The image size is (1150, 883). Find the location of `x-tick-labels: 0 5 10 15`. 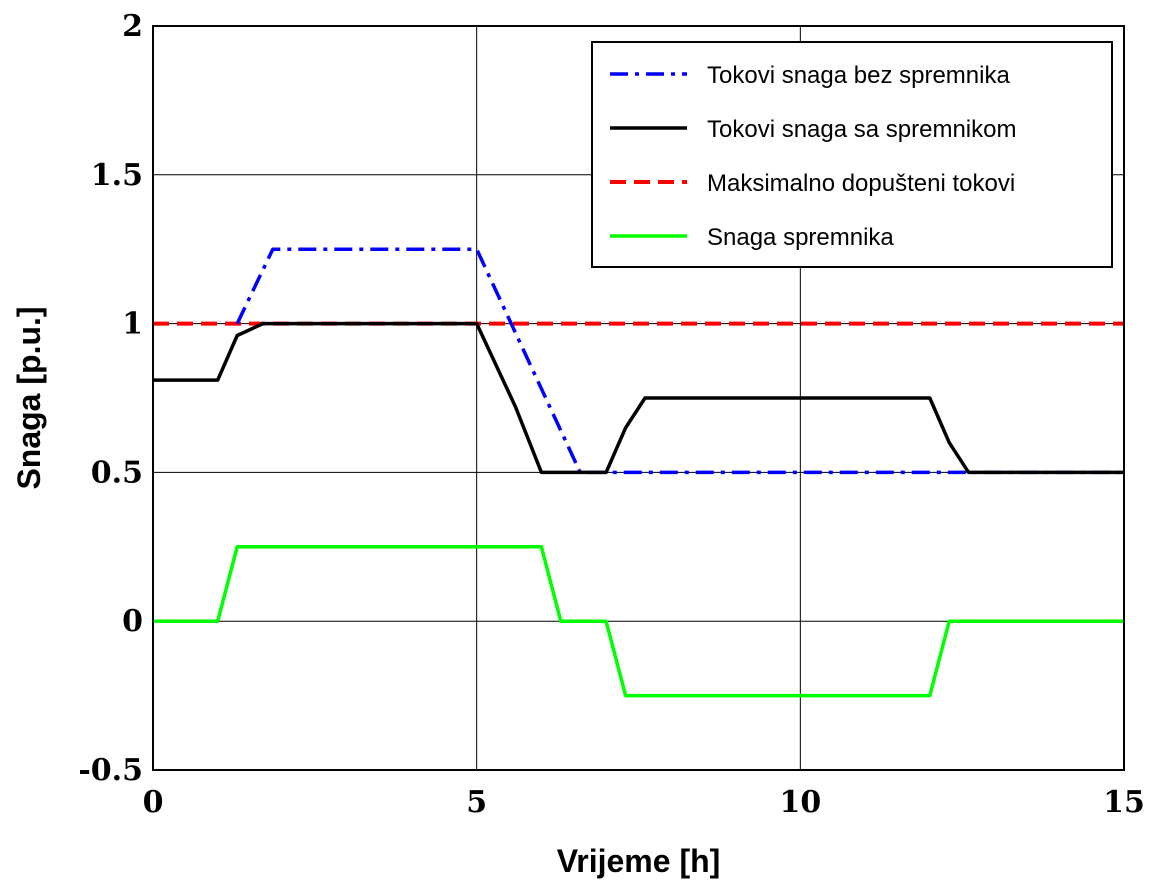

x-tick-labels: 0 5 10 15 is located at coordinates (644, 802).